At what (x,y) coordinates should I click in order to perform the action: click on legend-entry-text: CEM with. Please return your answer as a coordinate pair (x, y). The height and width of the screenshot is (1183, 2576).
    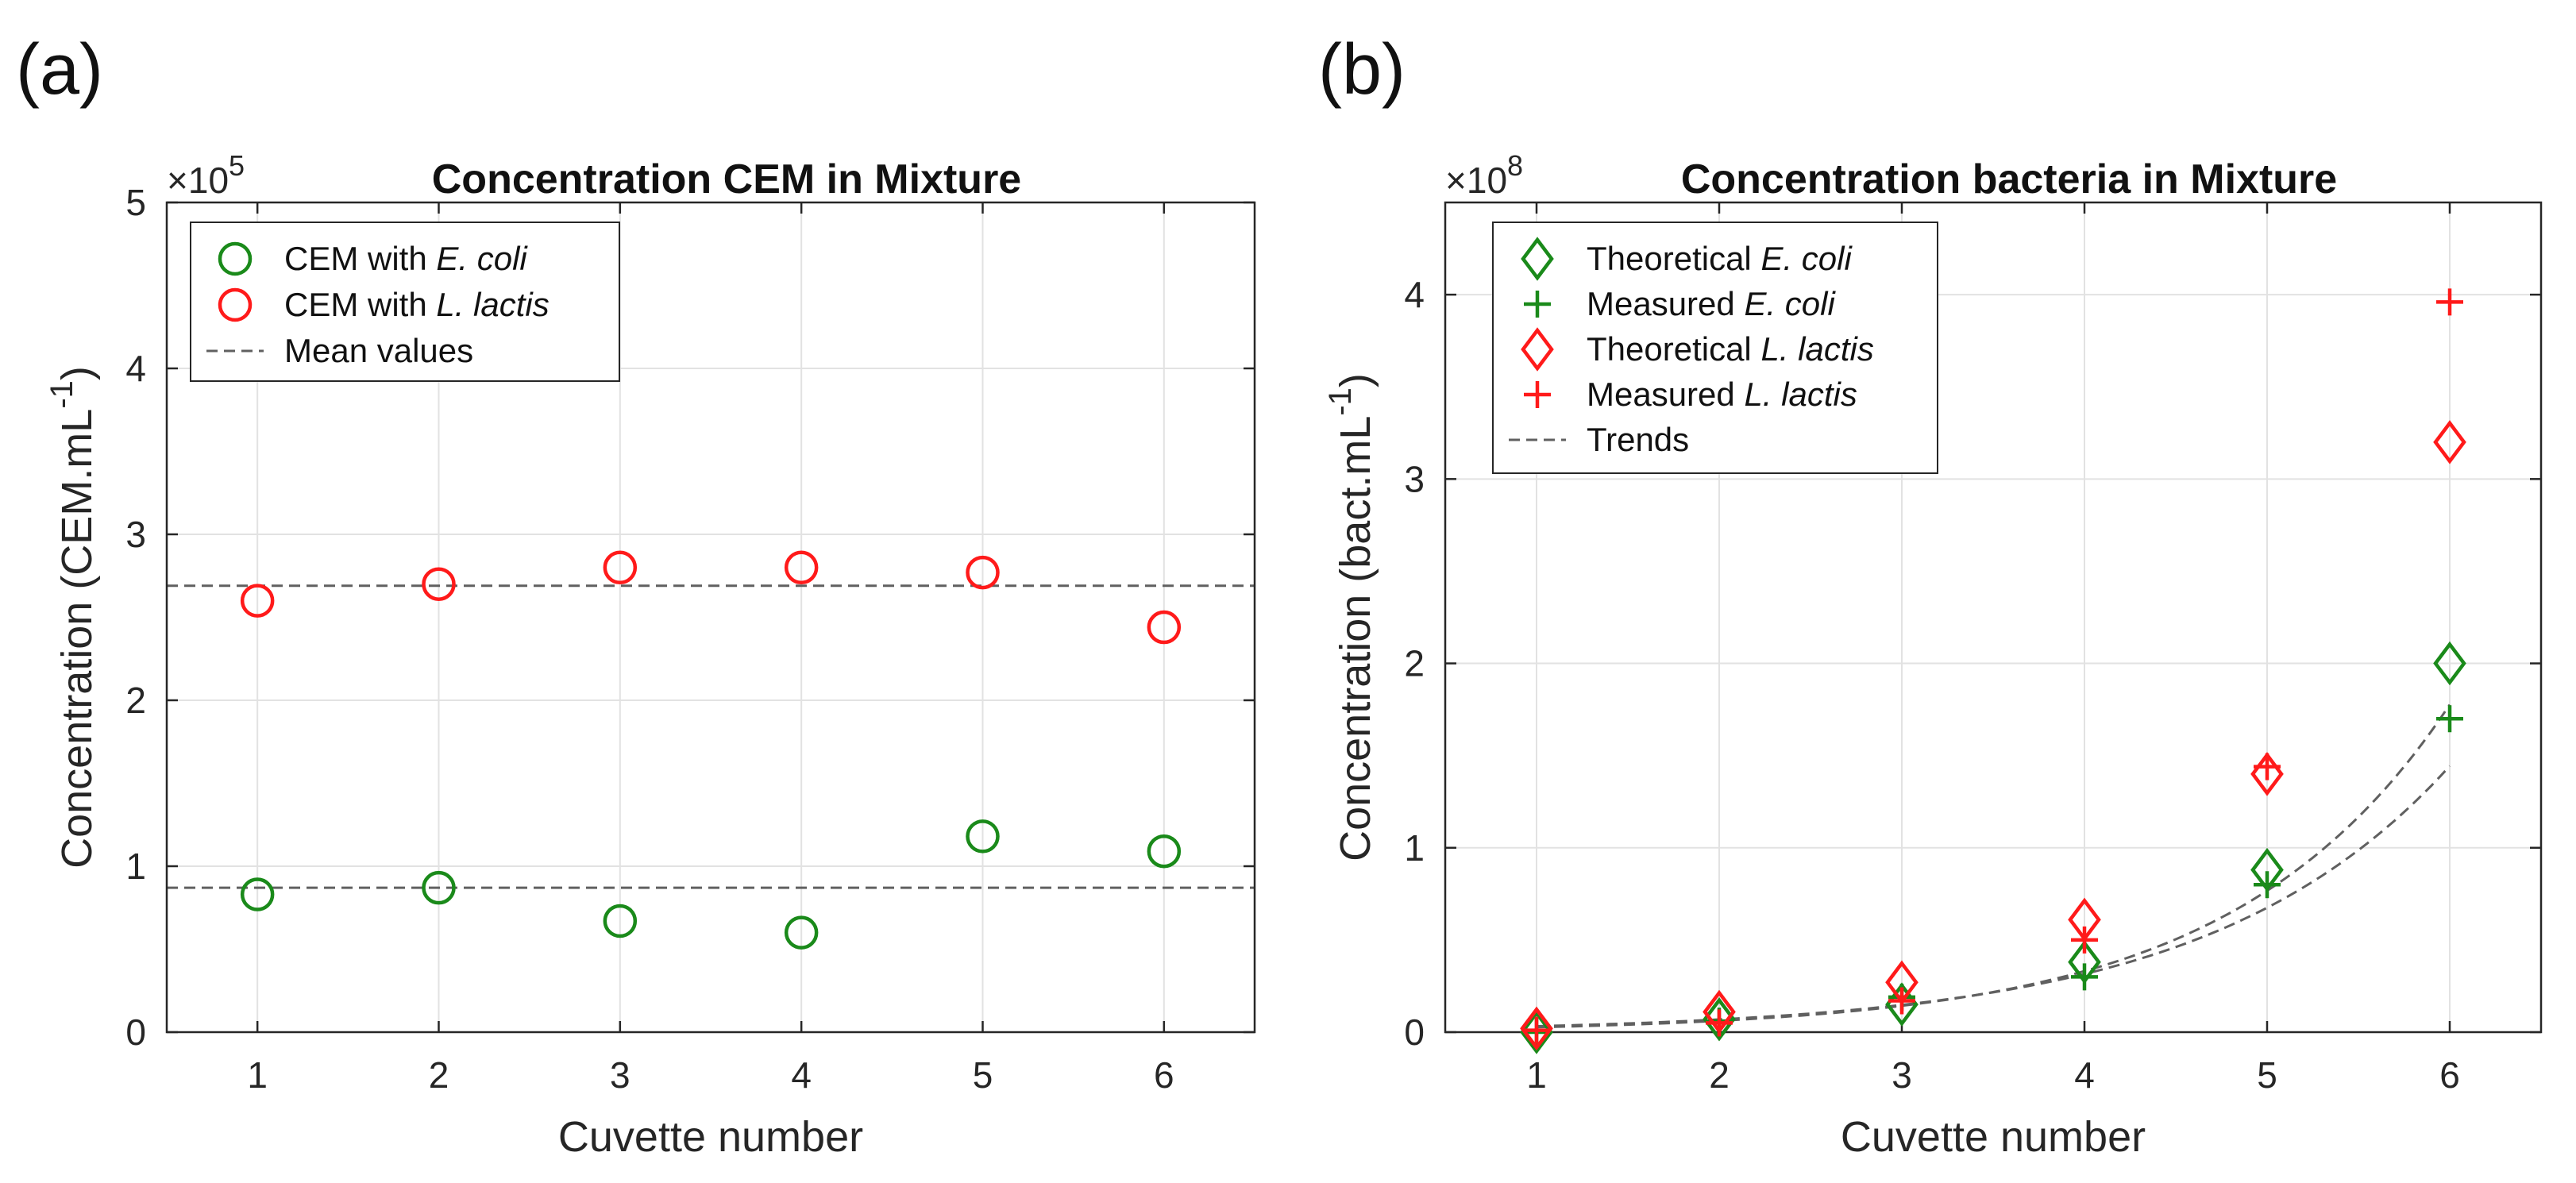
    Looking at the image, I should click on (360, 304).